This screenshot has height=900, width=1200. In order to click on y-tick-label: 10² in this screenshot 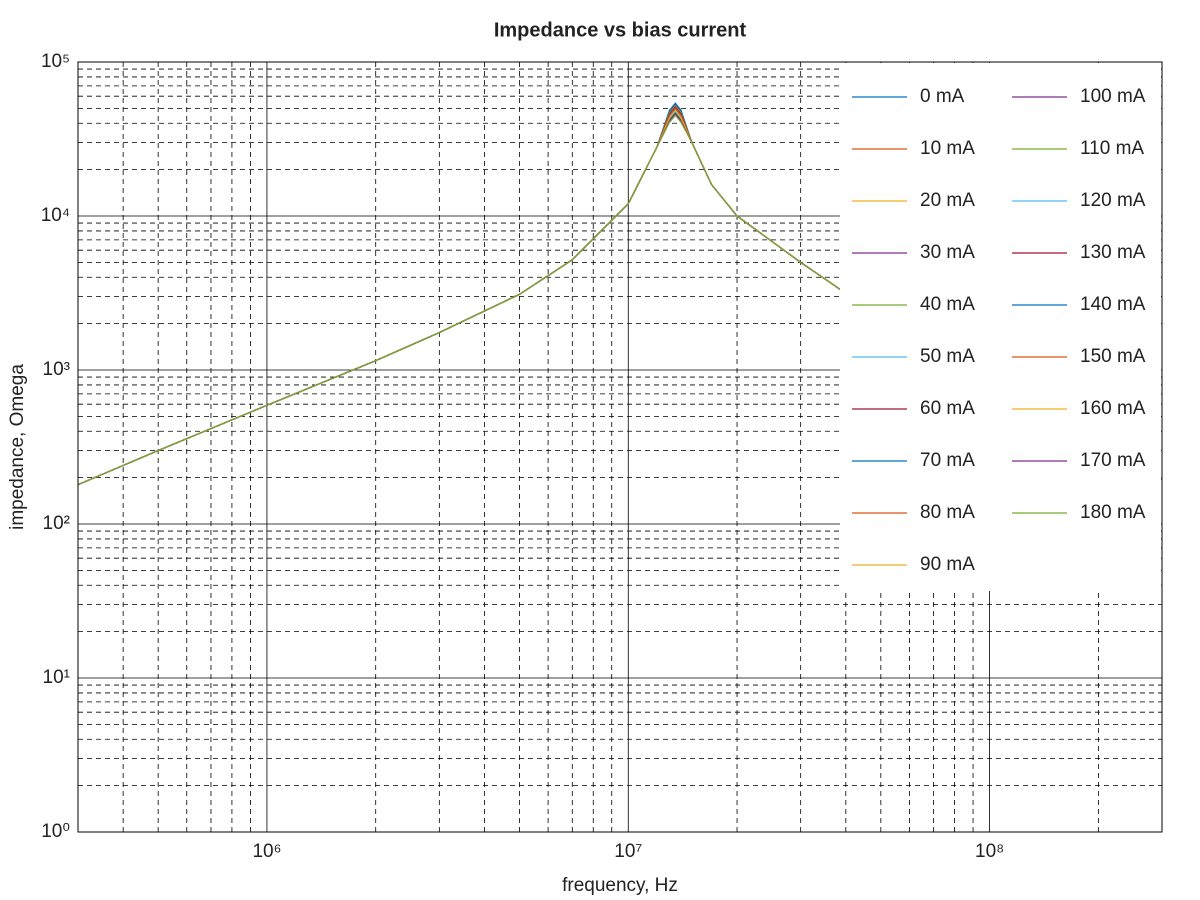, I will do `click(56, 523)`.